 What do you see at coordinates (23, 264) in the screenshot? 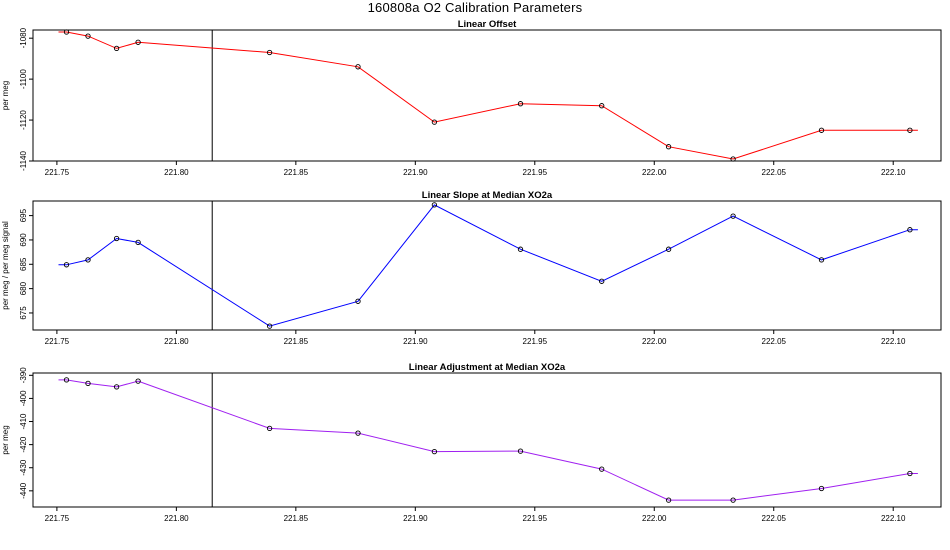
I see `y-tick-label: 685` at bounding box center [23, 264].